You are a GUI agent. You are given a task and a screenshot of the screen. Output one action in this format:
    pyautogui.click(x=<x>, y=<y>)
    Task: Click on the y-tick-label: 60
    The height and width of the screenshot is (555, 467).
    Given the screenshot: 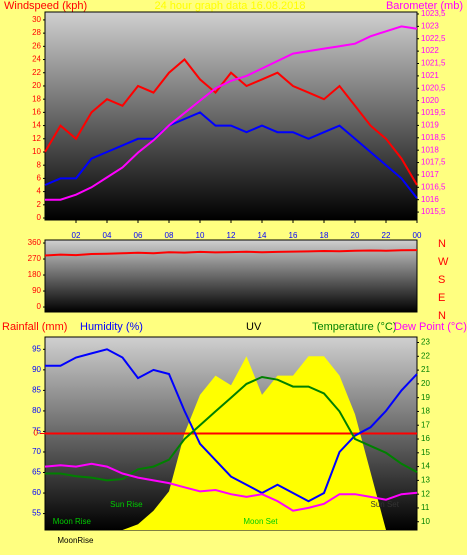 What is the action you would take?
    pyautogui.click(x=36, y=492)
    